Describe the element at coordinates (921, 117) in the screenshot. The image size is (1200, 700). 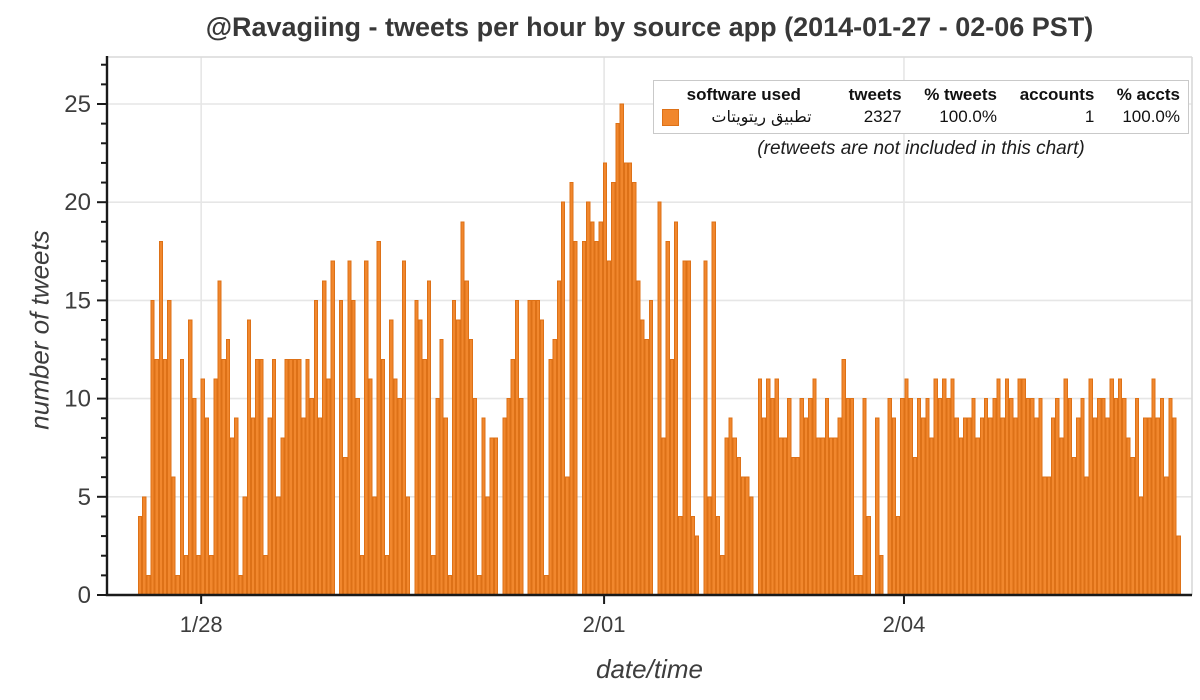
I see `legend-data-row: تطبيق ريتويتات 2327 100.0% 1 100.0%` at that location.